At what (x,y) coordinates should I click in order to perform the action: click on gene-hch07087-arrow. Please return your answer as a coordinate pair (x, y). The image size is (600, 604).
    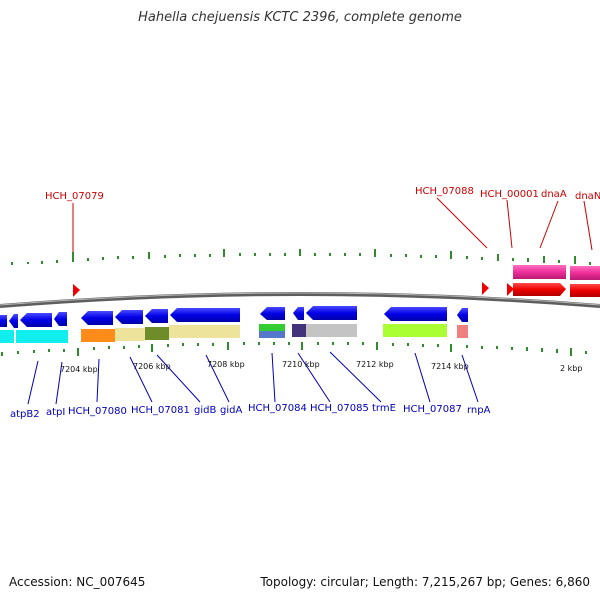
    Looking at the image, I should click on (415, 314).